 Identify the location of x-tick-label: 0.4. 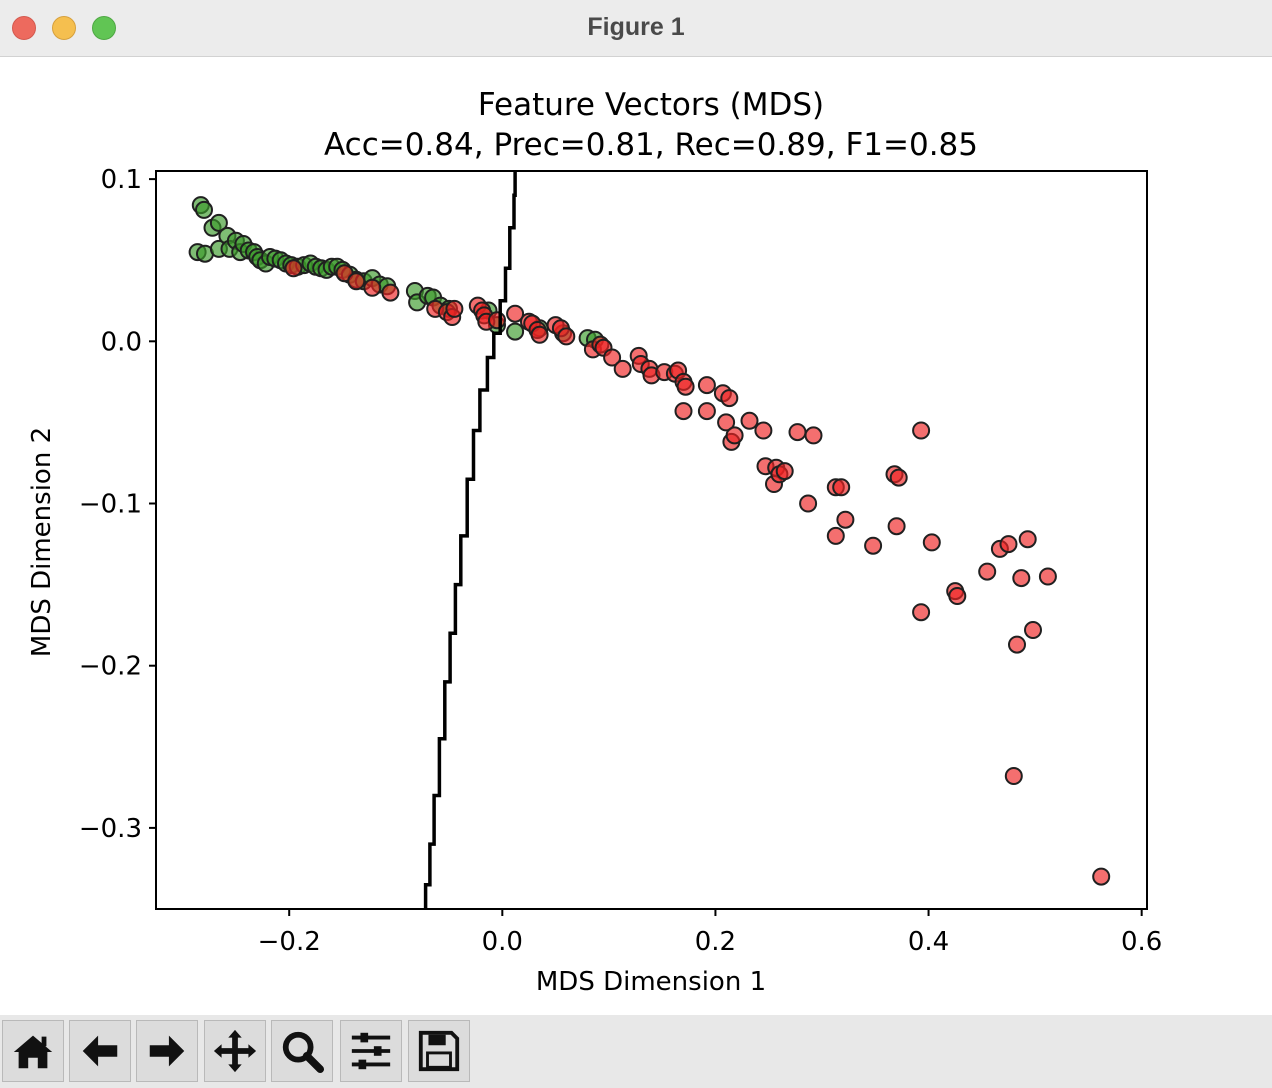
(928, 942).